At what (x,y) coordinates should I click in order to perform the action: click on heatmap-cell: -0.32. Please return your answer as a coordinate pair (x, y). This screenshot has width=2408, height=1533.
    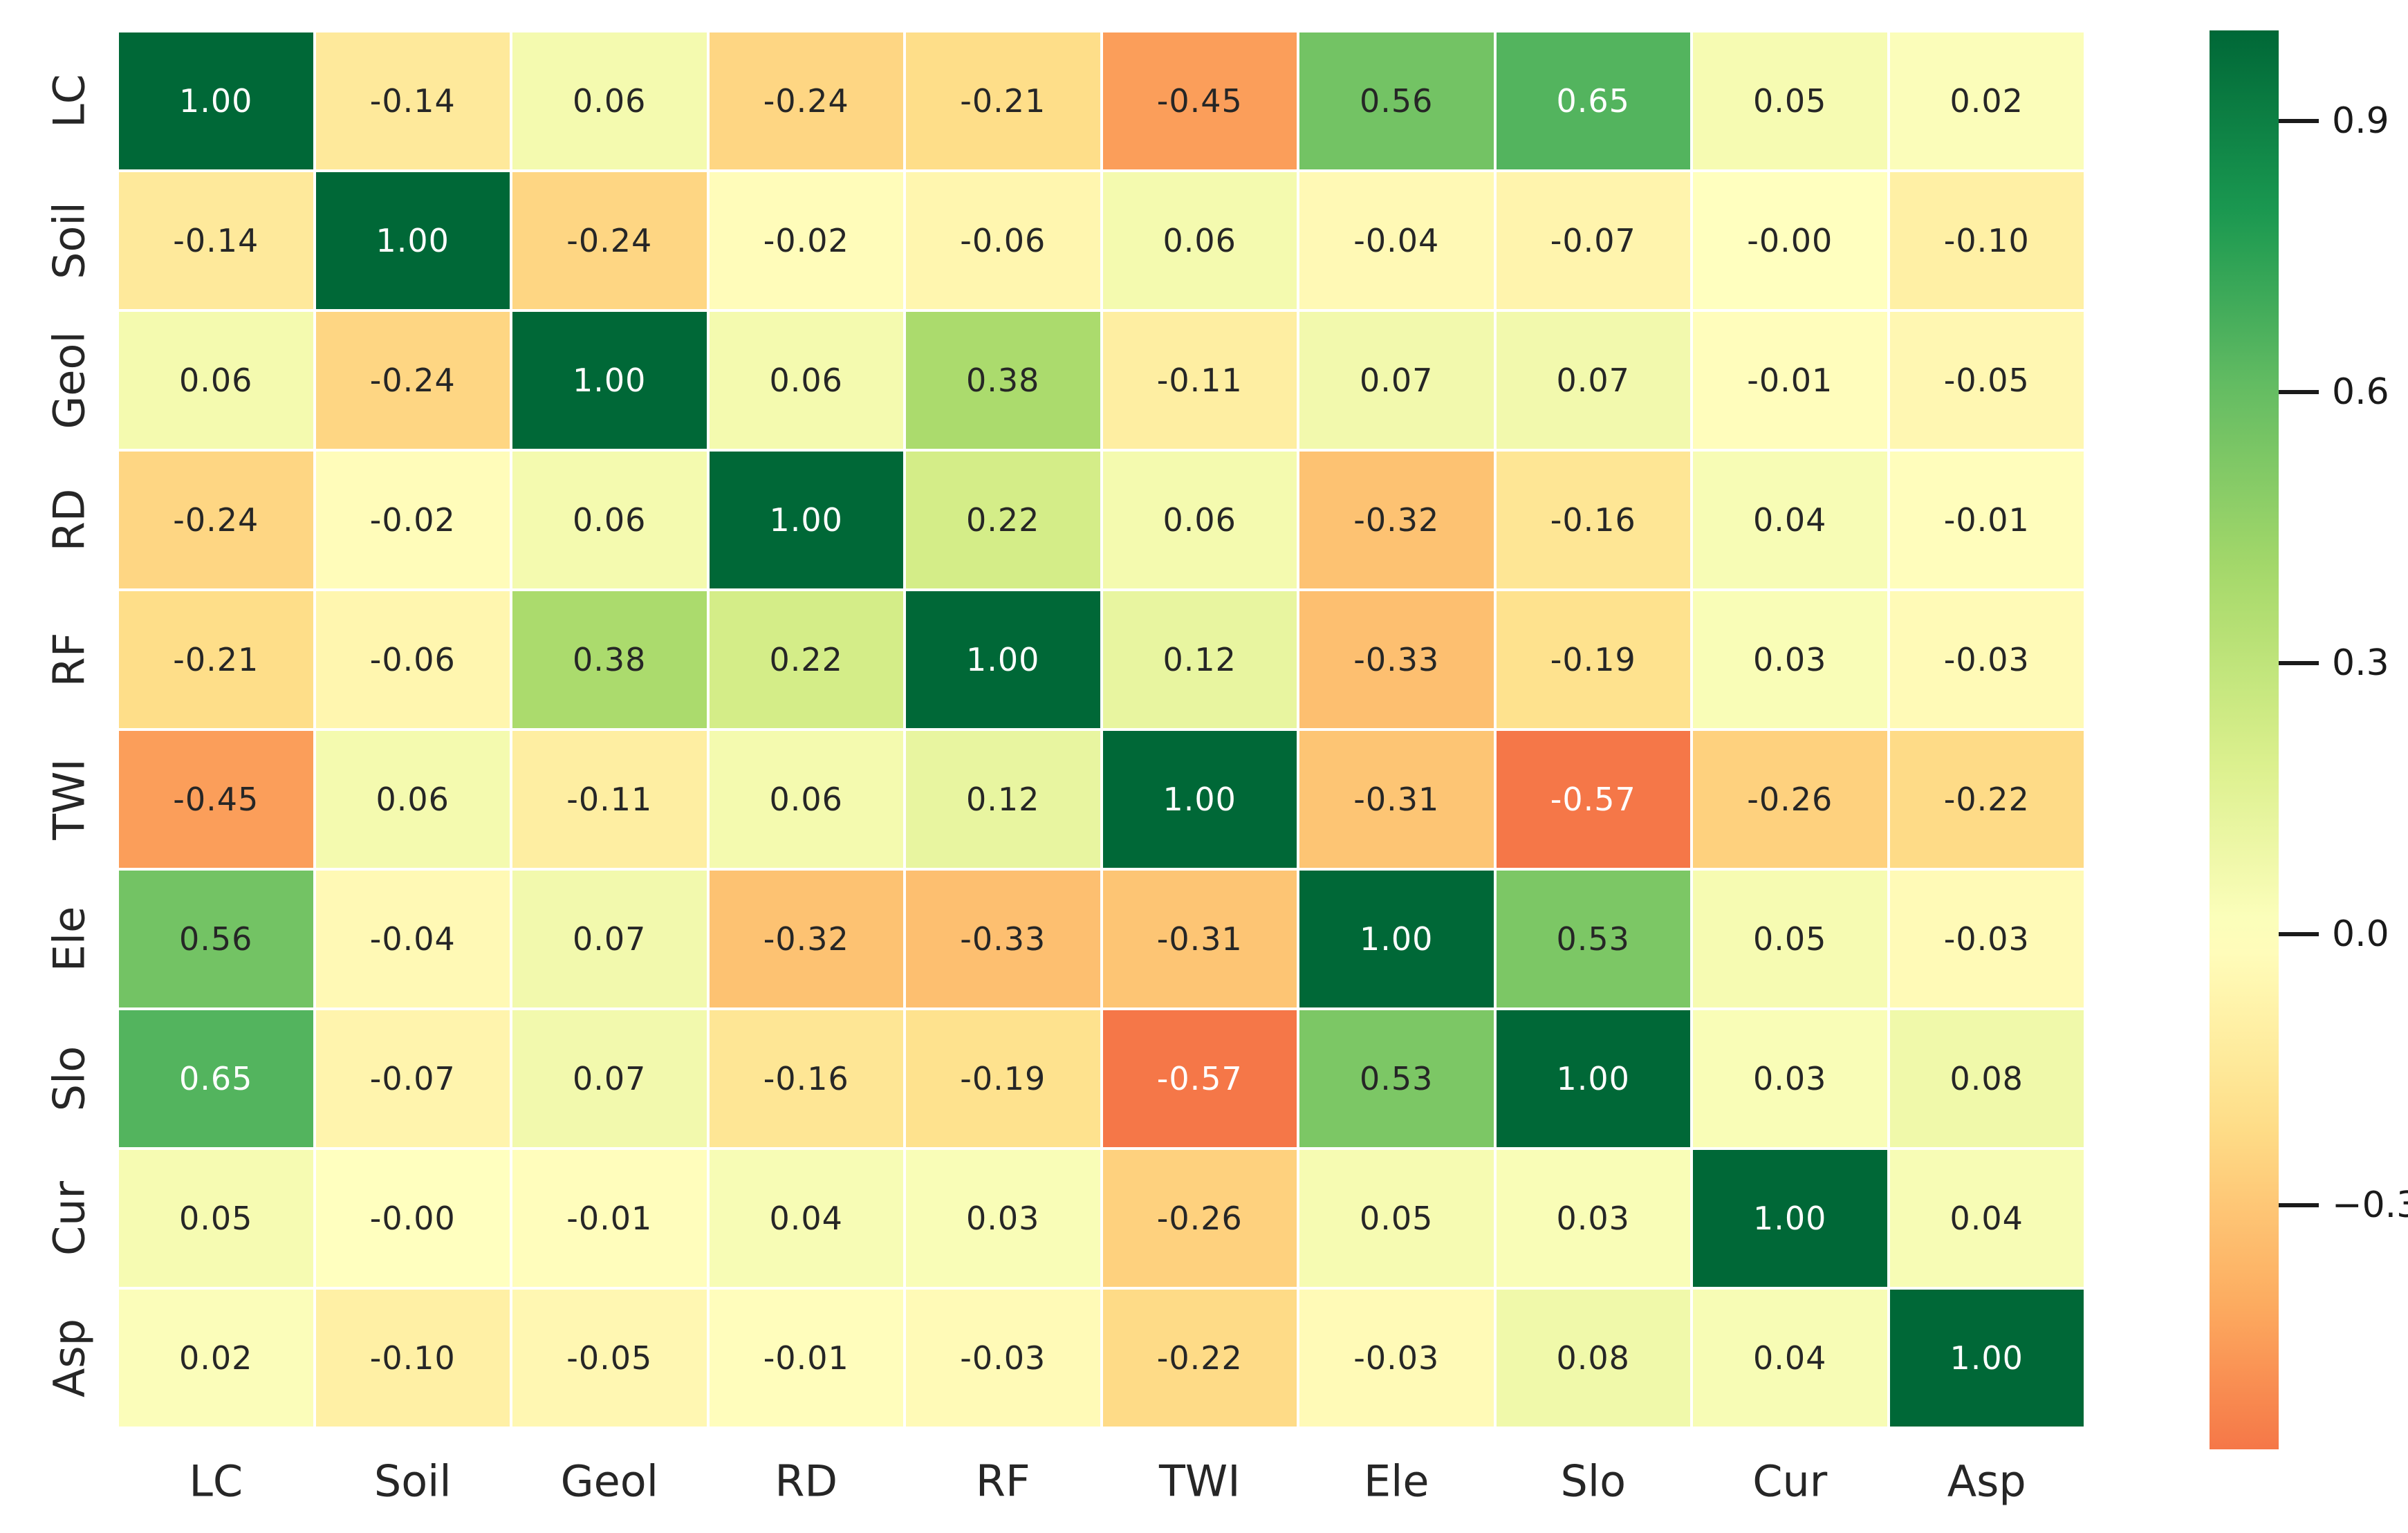
    Looking at the image, I should click on (806, 939).